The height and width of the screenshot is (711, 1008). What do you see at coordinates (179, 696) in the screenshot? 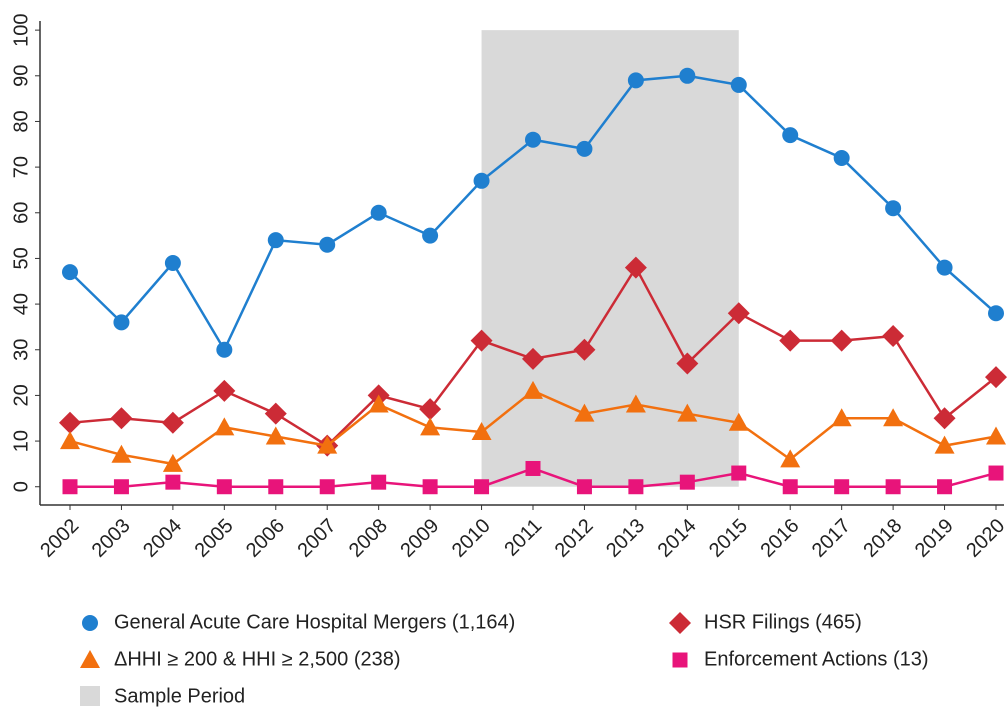
I see `legend-label: Sample Period` at bounding box center [179, 696].